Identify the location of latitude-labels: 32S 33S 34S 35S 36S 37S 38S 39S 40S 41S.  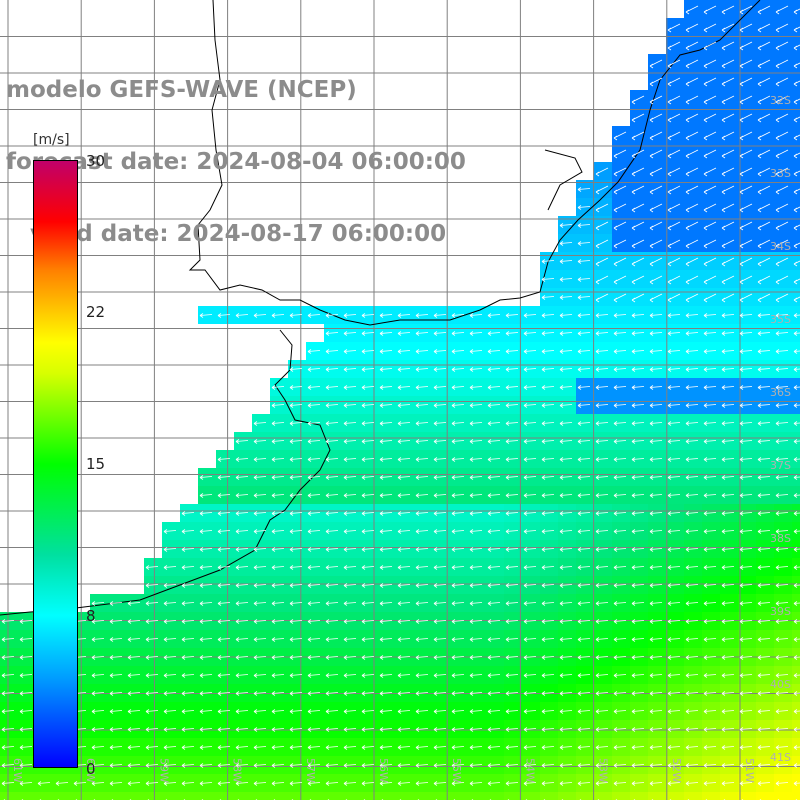
(780, 429).